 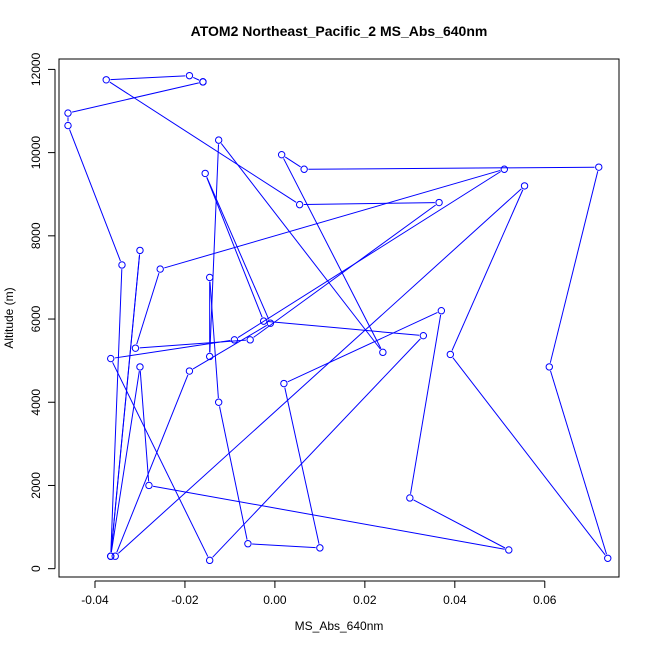 I want to click on chart-title: ATOM2 Northeast_Pacific_2 MS_Abs_640nm, so click(x=339, y=31).